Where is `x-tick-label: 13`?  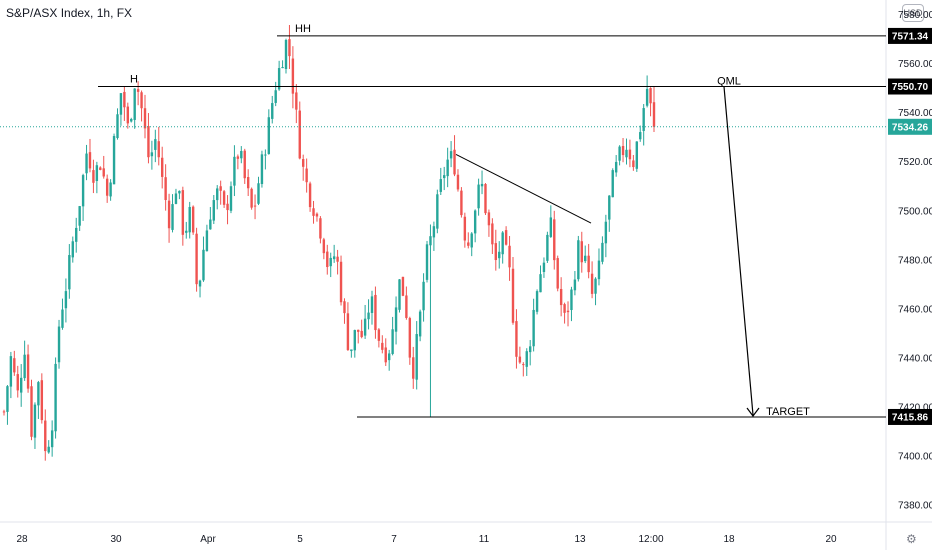
x-tick-label: 13 is located at coordinates (580, 539).